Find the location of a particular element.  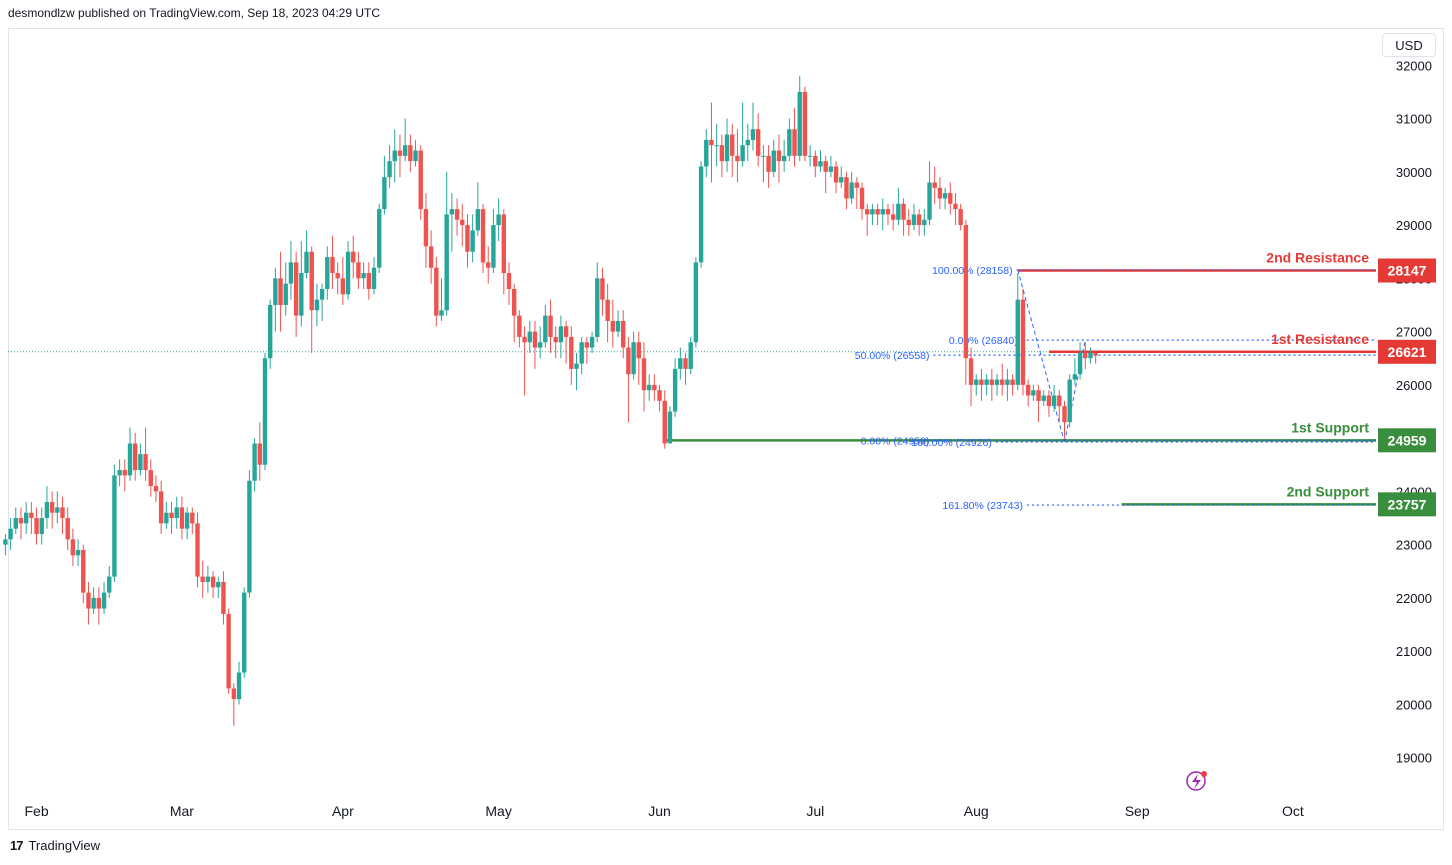

y-tick-label: 26000 is located at coordinates (1414, 385).